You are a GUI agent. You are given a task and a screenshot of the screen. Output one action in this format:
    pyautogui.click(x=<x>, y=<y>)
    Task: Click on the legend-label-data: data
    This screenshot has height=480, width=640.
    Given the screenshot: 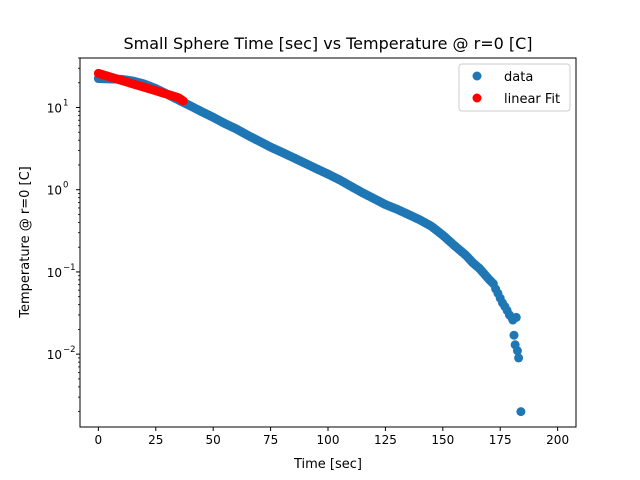 What is the action you would take?
    pyautogui.click(x=518, y=77)
    